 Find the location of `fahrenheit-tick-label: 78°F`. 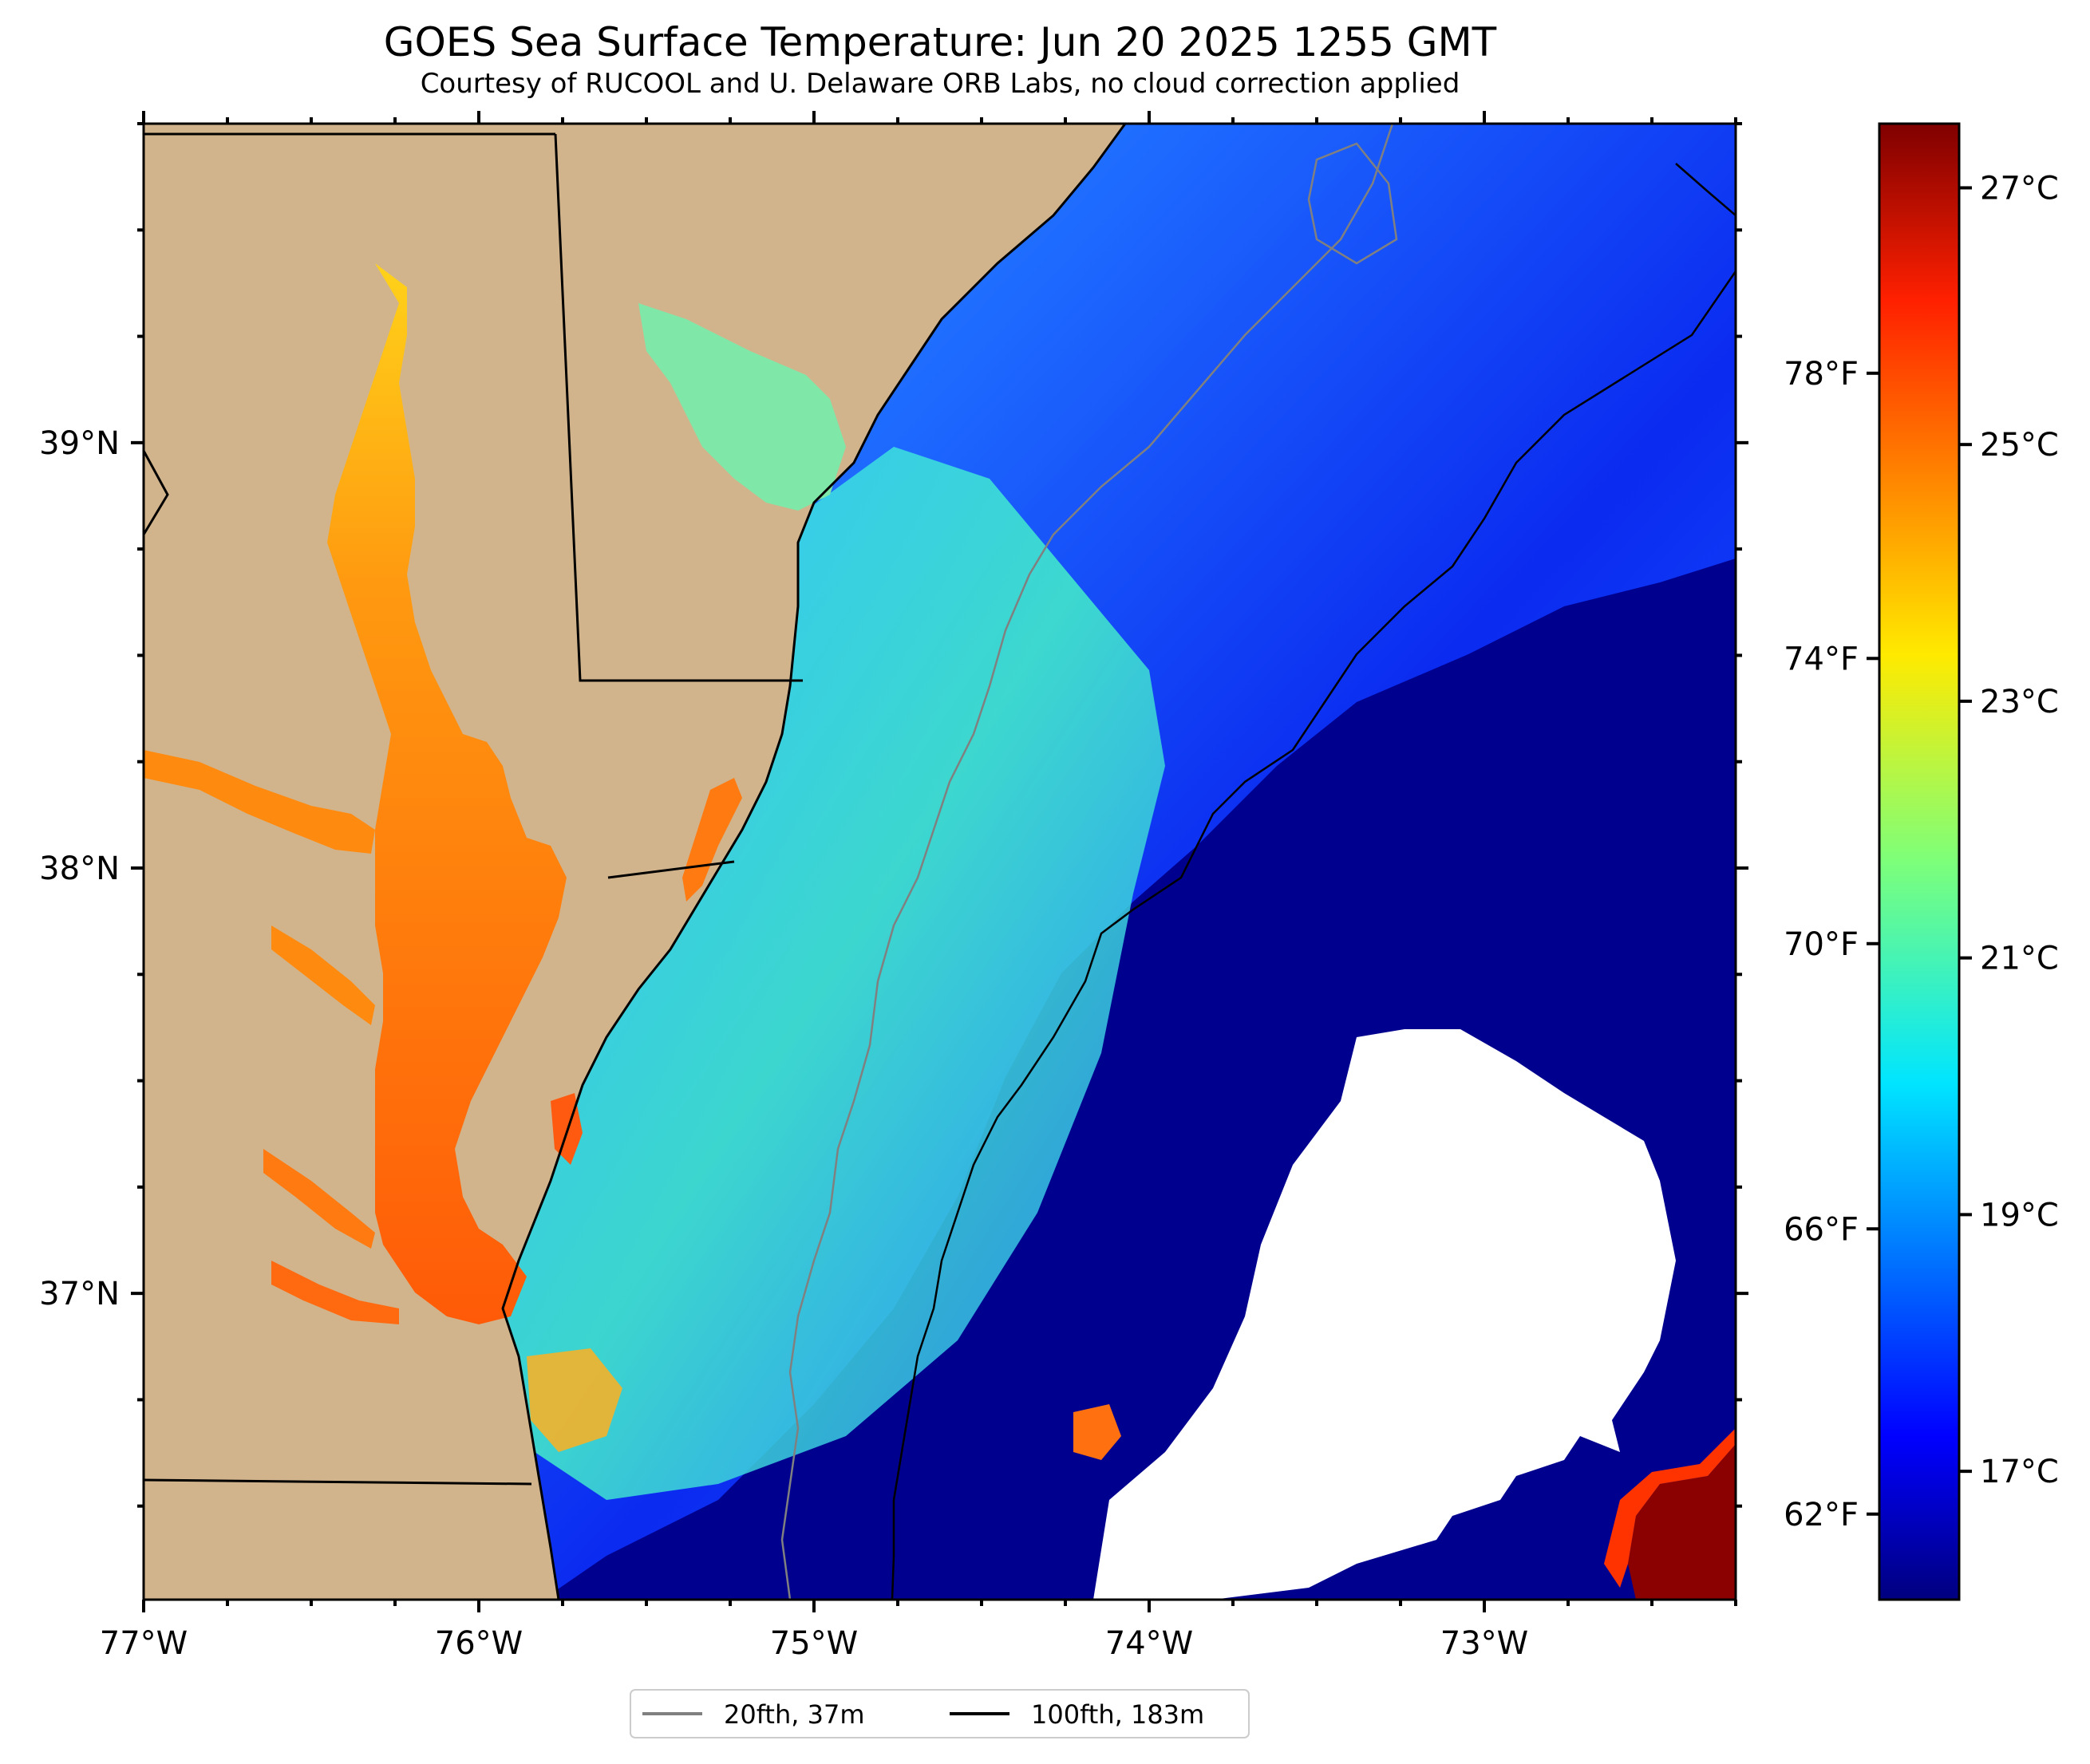

fahrenheit-tick-label: 78°F is located at coordinates (1821, 374).